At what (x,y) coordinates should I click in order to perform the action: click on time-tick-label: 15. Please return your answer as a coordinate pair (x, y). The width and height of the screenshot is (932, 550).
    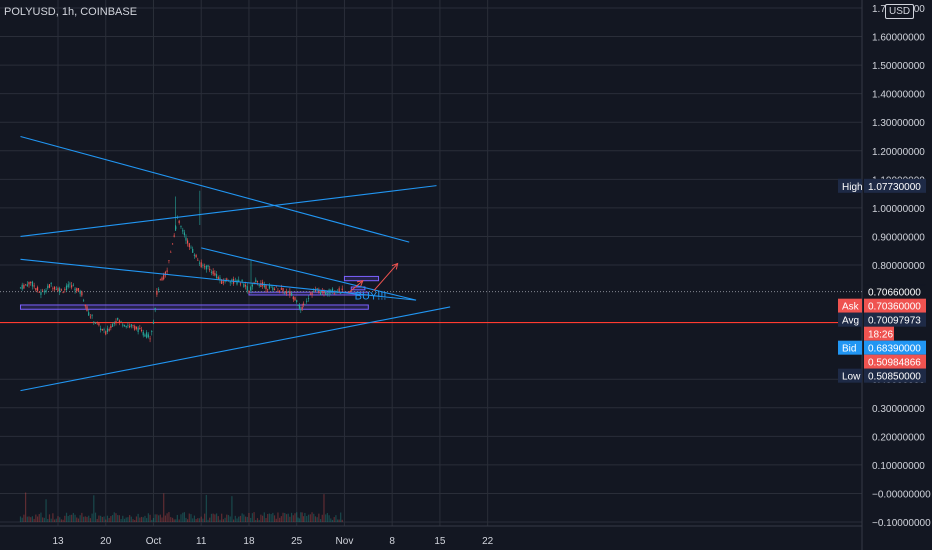
    Looking at the image, I should click on (440, 541).